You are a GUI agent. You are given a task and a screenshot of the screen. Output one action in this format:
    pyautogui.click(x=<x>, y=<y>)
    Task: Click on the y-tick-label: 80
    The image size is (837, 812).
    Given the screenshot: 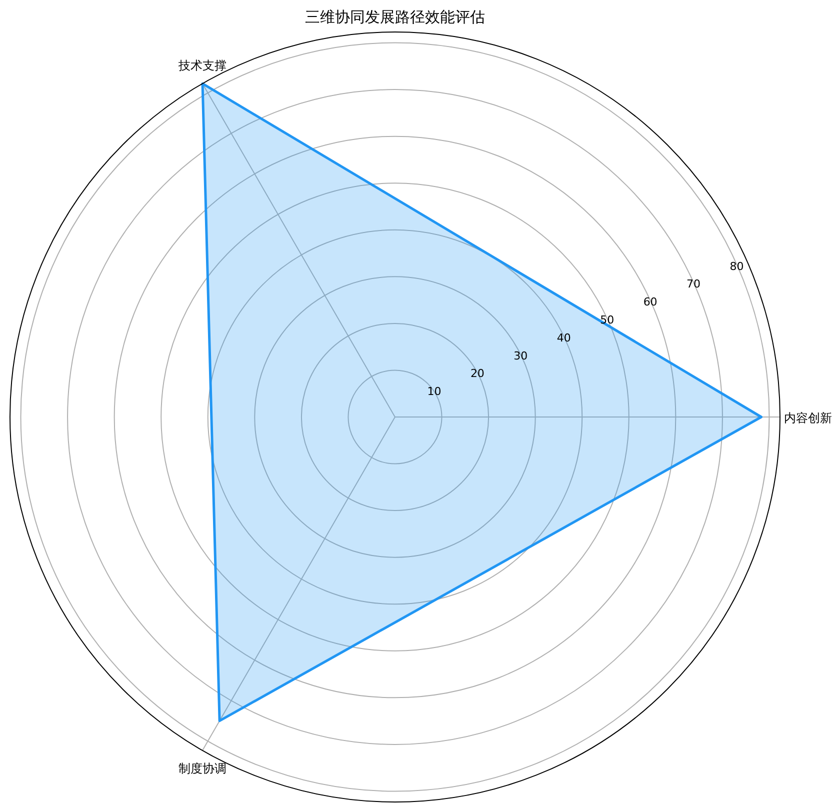 What is the action you would take?
    pyautogui.click(x=737, y=266)
    